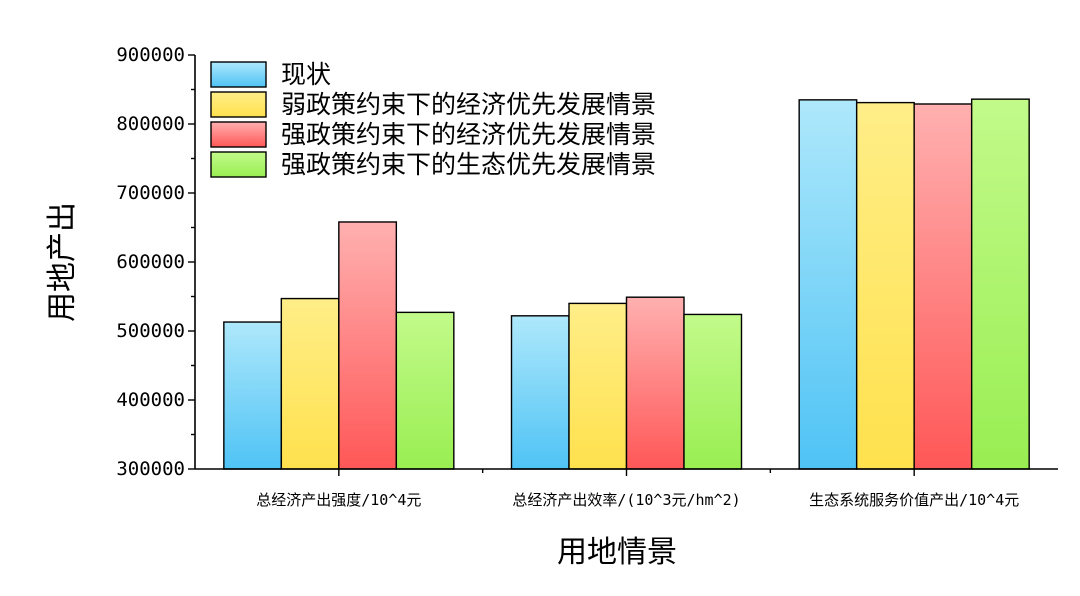 The image size is (1080, 596). Describe the element at coordinates (468, 134) in the screenshot. I see `legend-label: 强政策约束下的经济优先发展情景` at that location.